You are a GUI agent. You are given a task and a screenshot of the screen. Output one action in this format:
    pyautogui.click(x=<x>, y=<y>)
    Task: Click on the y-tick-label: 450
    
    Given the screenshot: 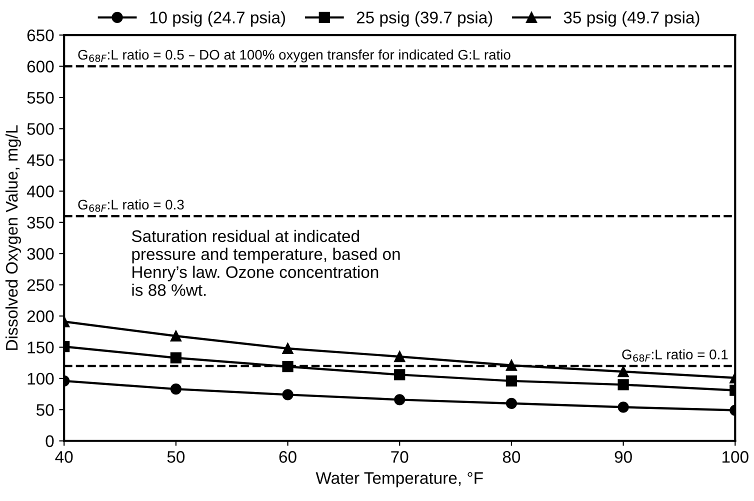 What is the action you would take?
    pyautogui.click(x=40, y=160)
    